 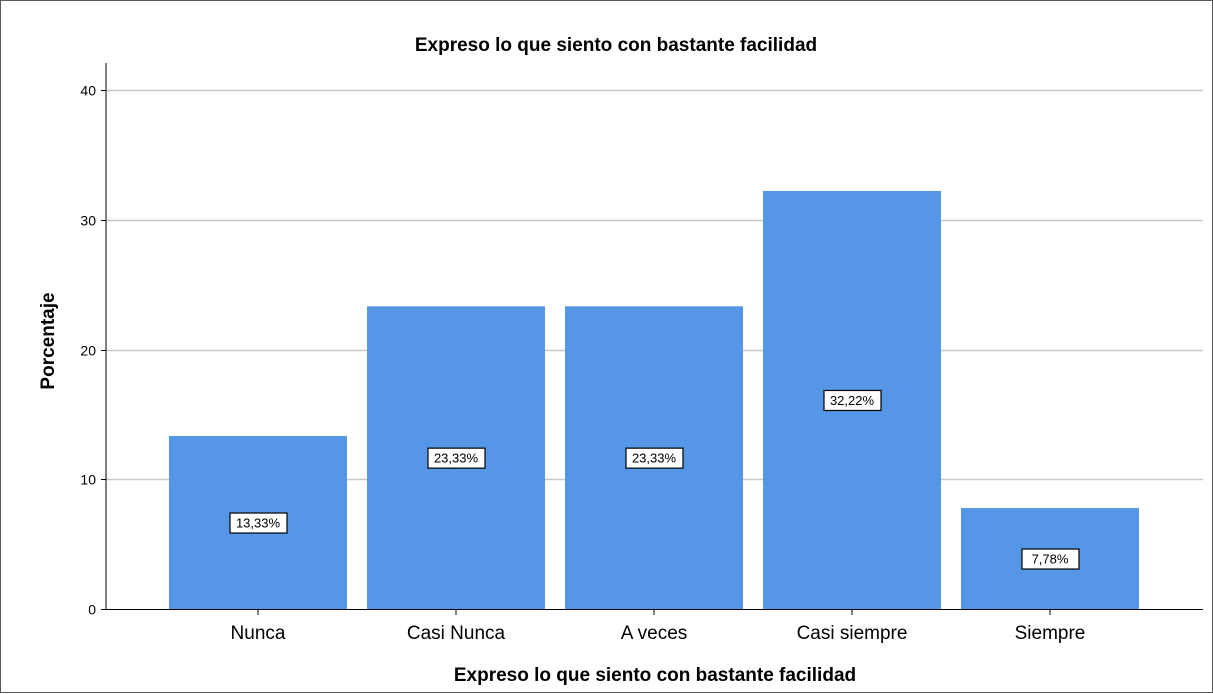 What do you see at coordinates (88, 351) in the screenshot?
I see `y-tick-label: 20` at bounding box center [88, 351].